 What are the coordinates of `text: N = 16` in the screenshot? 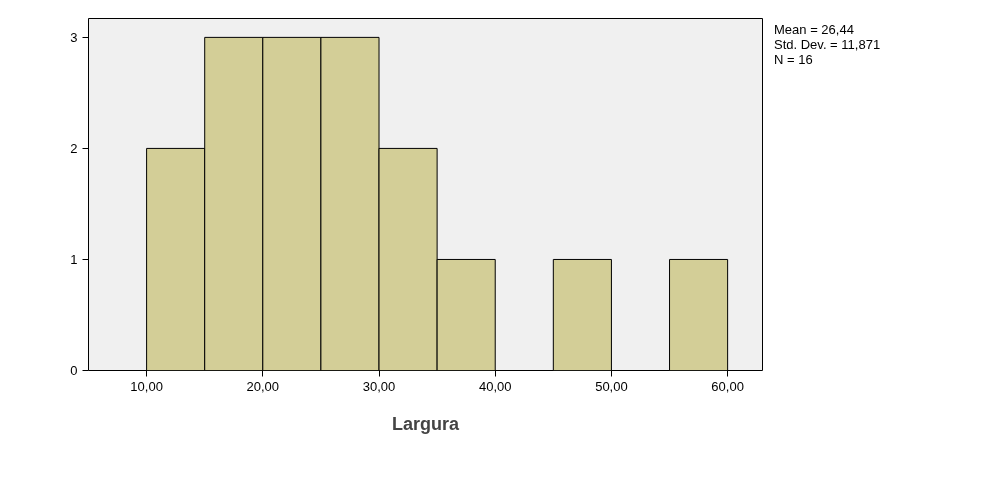 It's located at (793, 59).